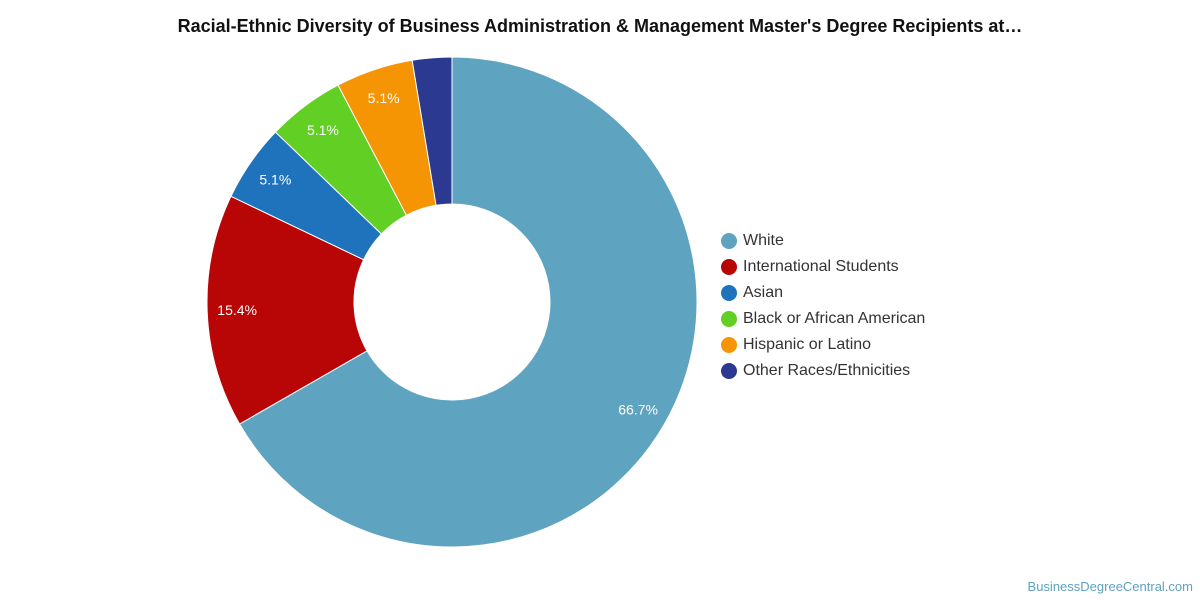 The height and width of the screenshot is (600, 1200). What do you see at coordinates (823, 241) in the screenshot?
I see `legend-item: White` at bounding box center [823, 241].